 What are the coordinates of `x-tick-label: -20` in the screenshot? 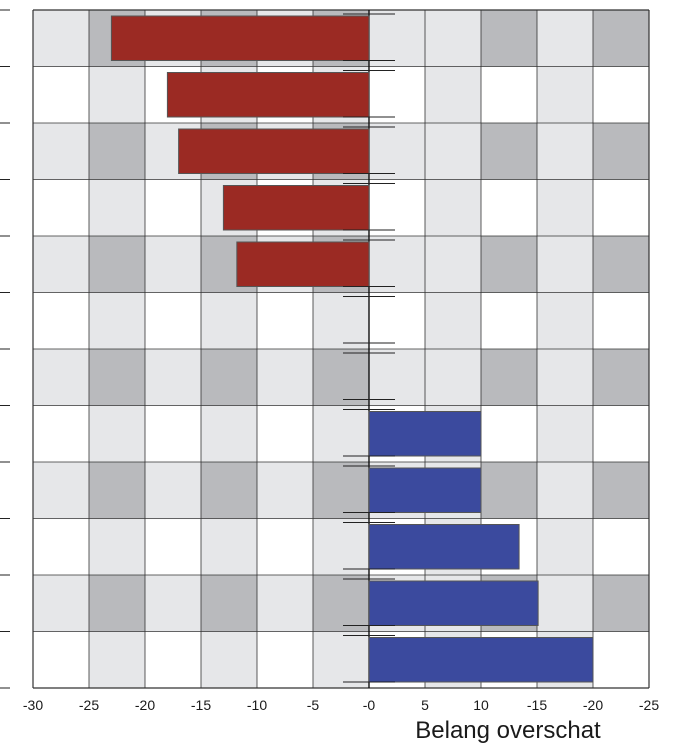 It's located at (593, 705).